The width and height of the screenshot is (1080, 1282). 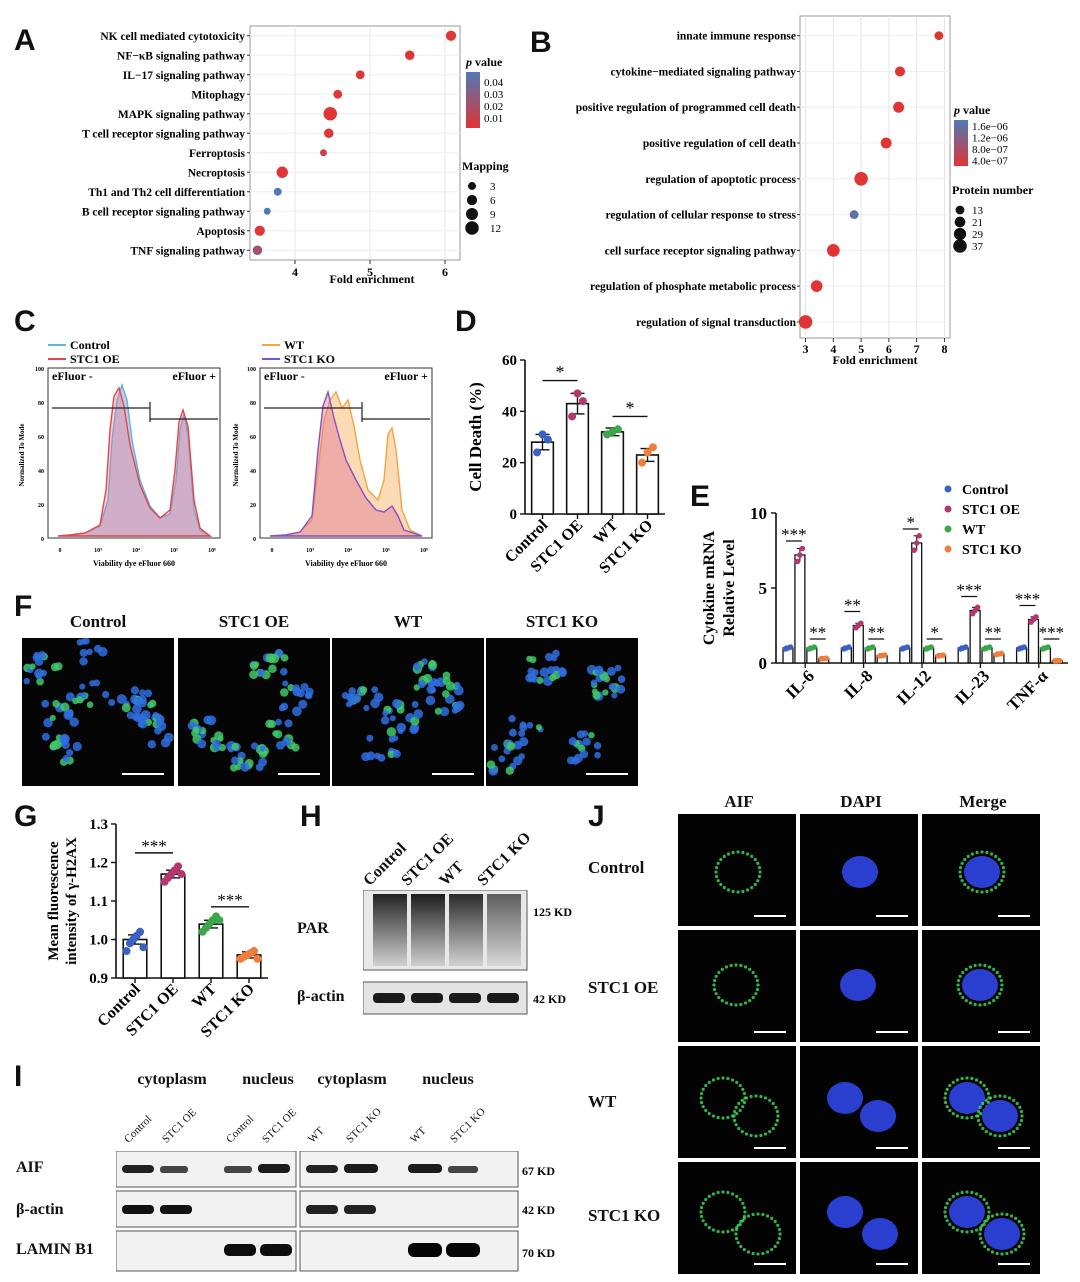 I want to click on x-tick-label: 6, so click(x=445, y=272).